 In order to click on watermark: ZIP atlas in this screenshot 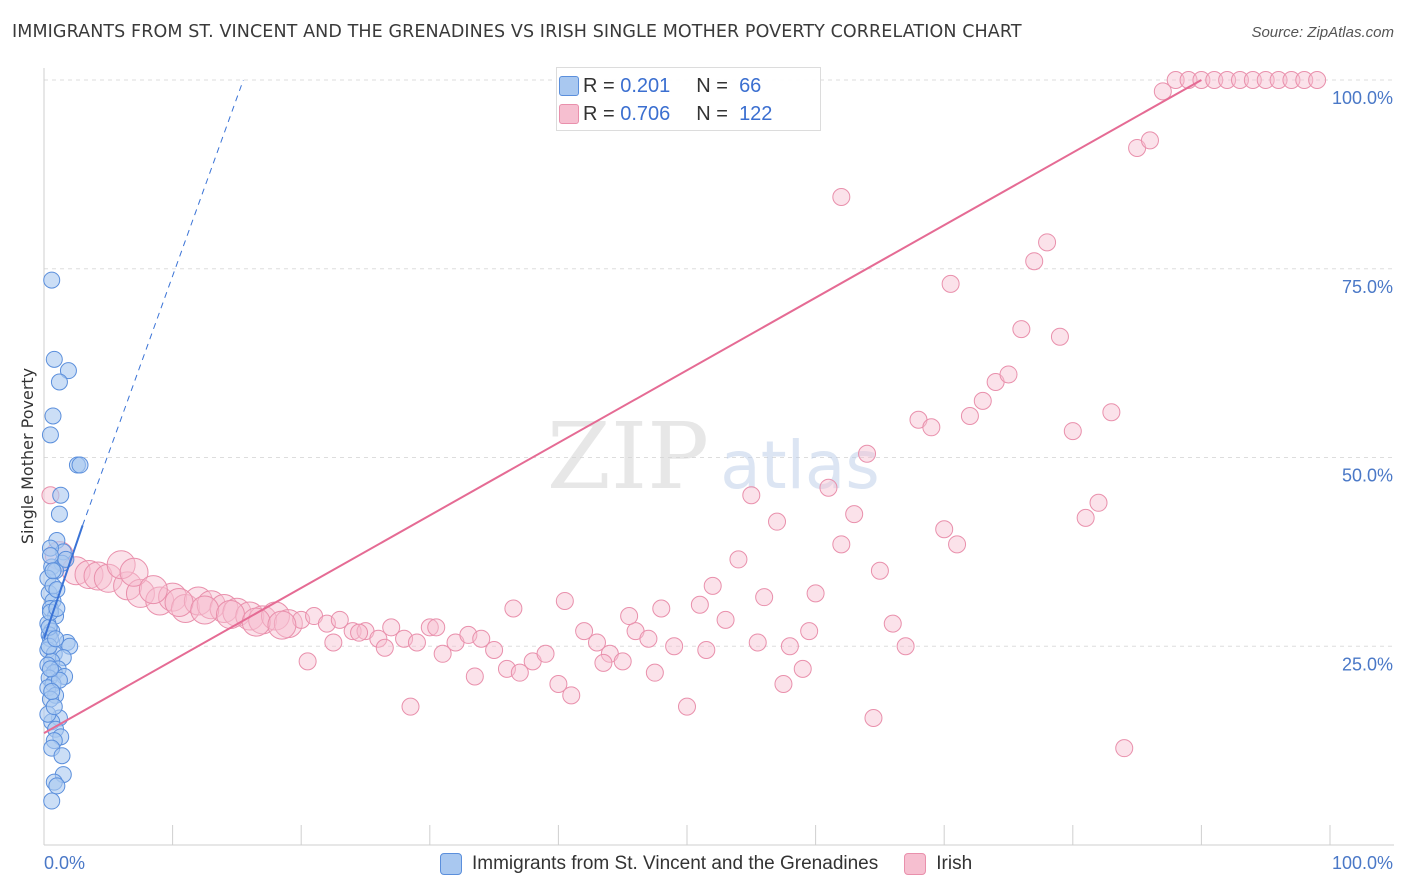, I will do `click(713, 456)`.